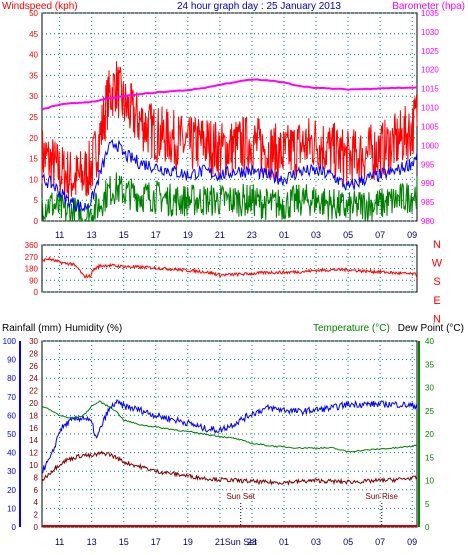 The image size is (468, 555). What do you see at coordinates (252, 542) in the screenshot?
I see `temp-xtick-23: 23` at bounding box center [252, 542].